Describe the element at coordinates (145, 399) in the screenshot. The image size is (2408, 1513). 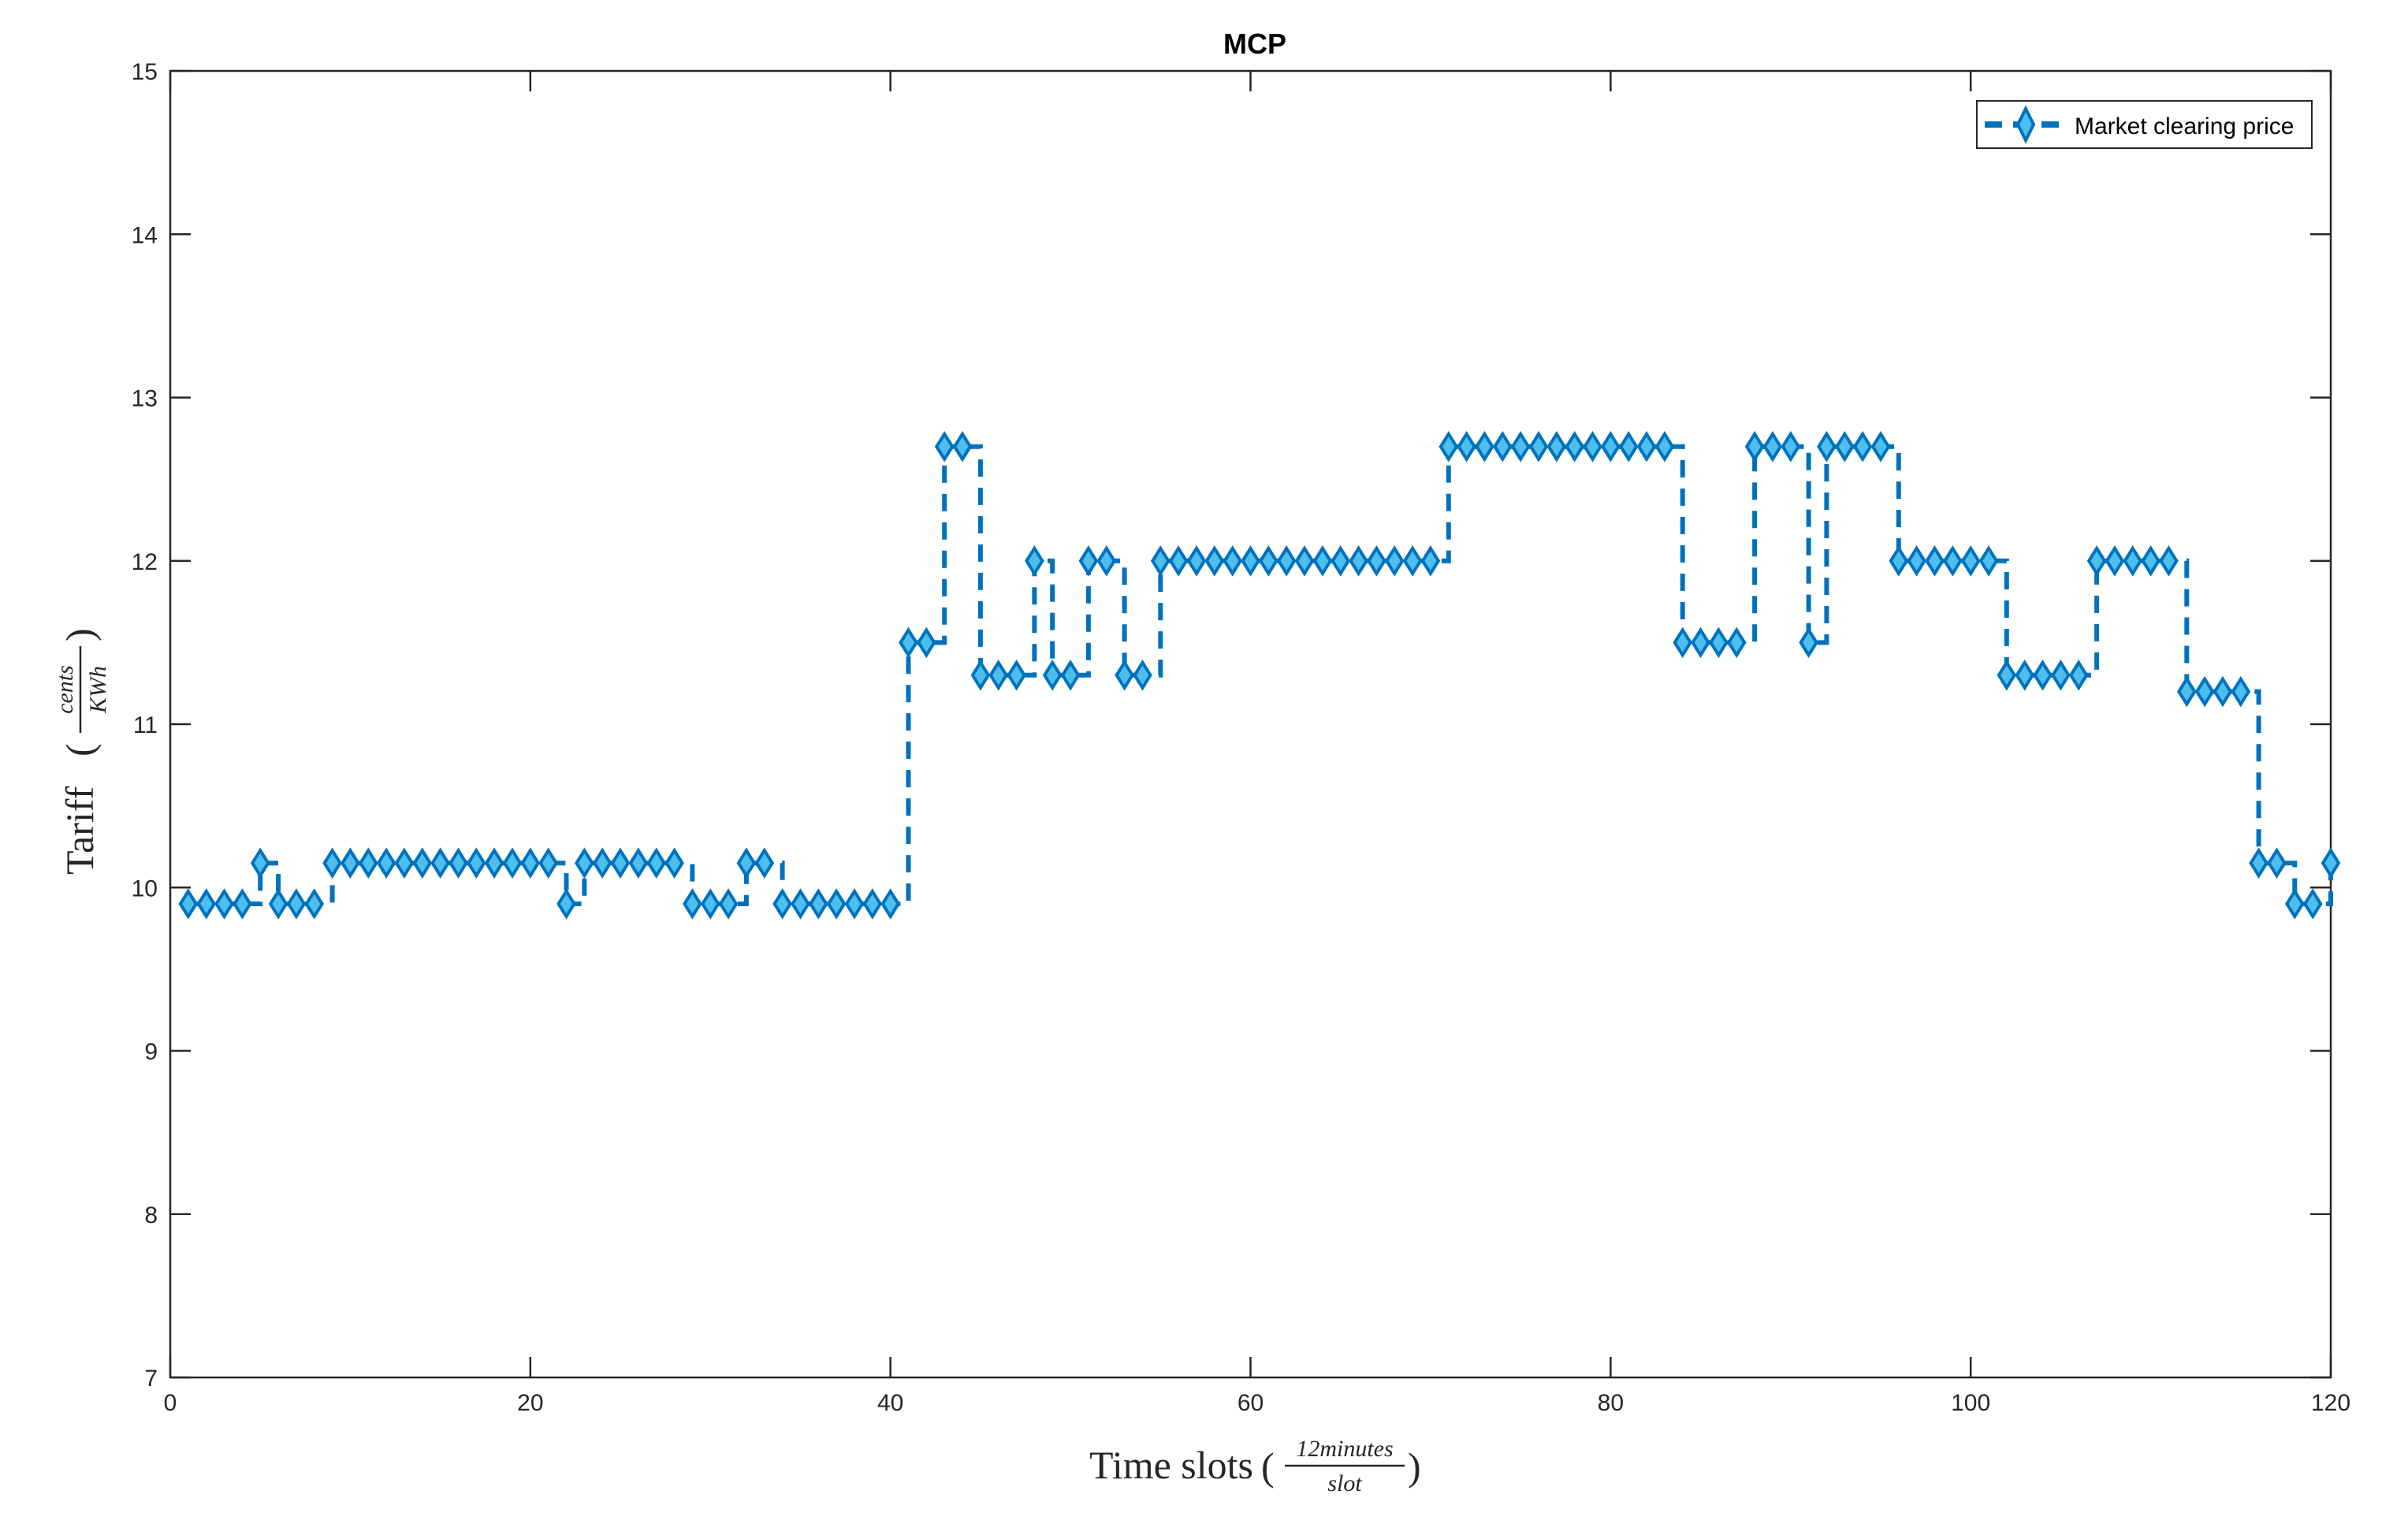
I see `y-tick-label: 13` at that location.